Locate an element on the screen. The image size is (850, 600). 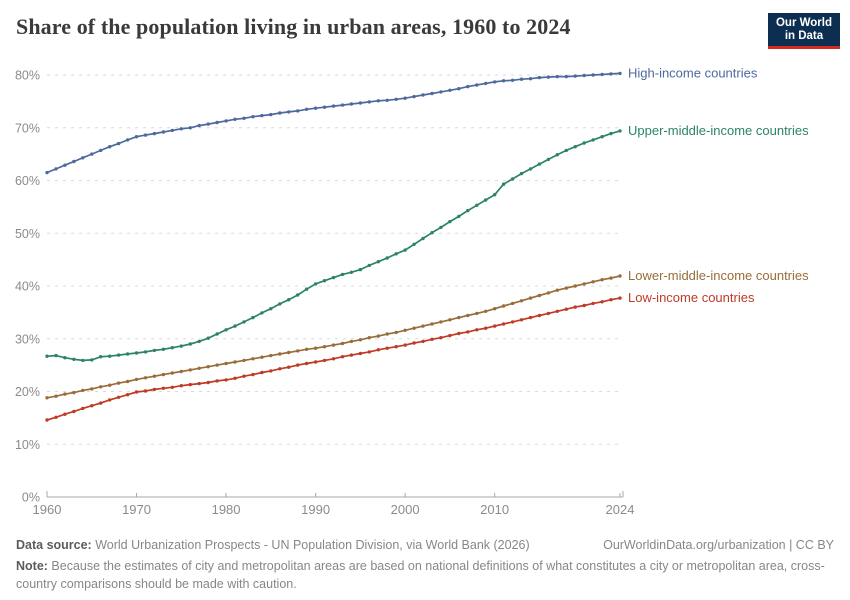
owid-logo: Our World in Data is located at coordinates (803, 31).